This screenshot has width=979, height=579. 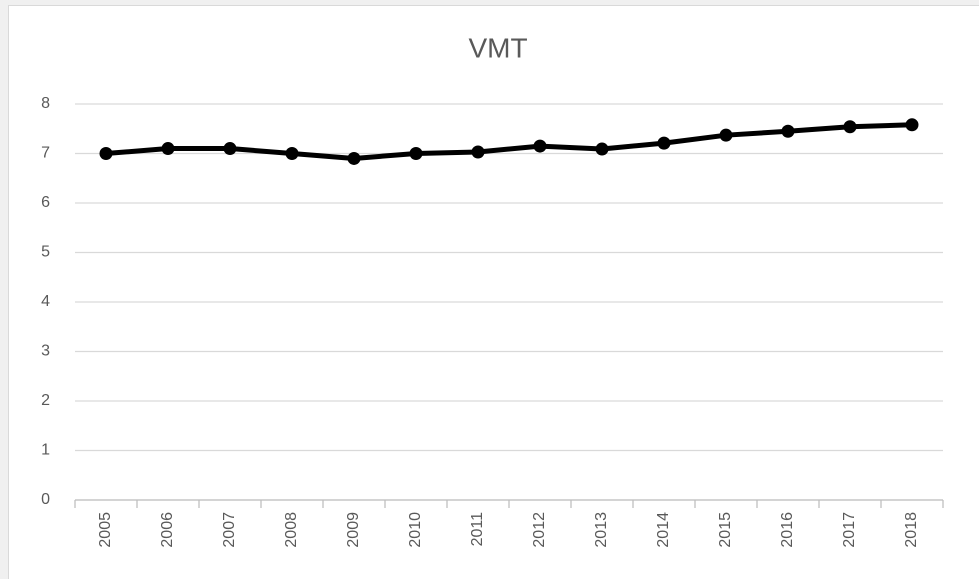 What do you see at coordinates (45, 202) in the screenshot?
I see `y-tick-label: 6` at bounding box center [45, 202].